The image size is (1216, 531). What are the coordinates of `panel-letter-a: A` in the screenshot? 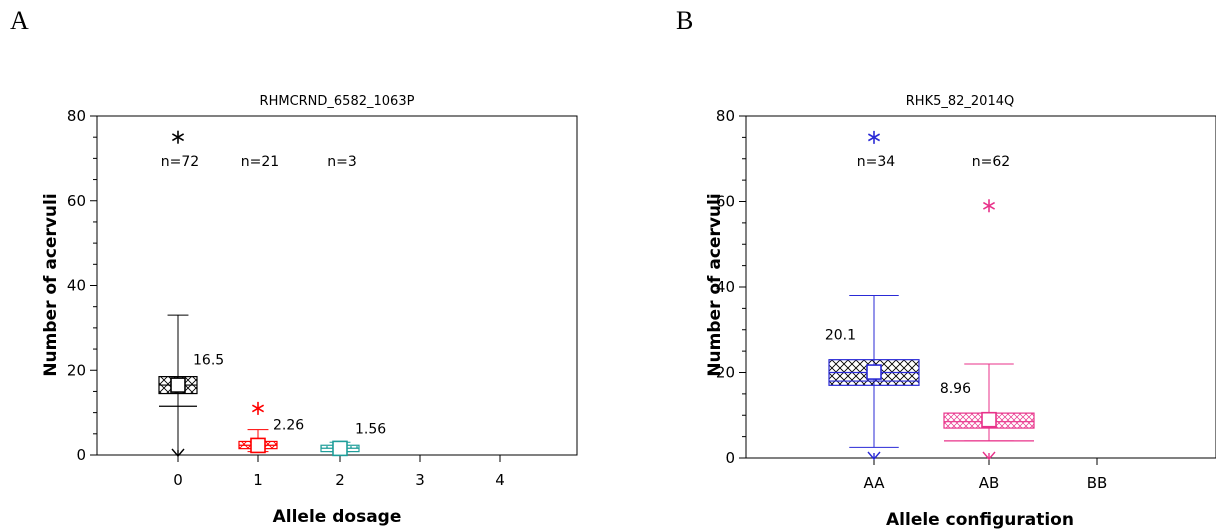 It's located at (19, 20).